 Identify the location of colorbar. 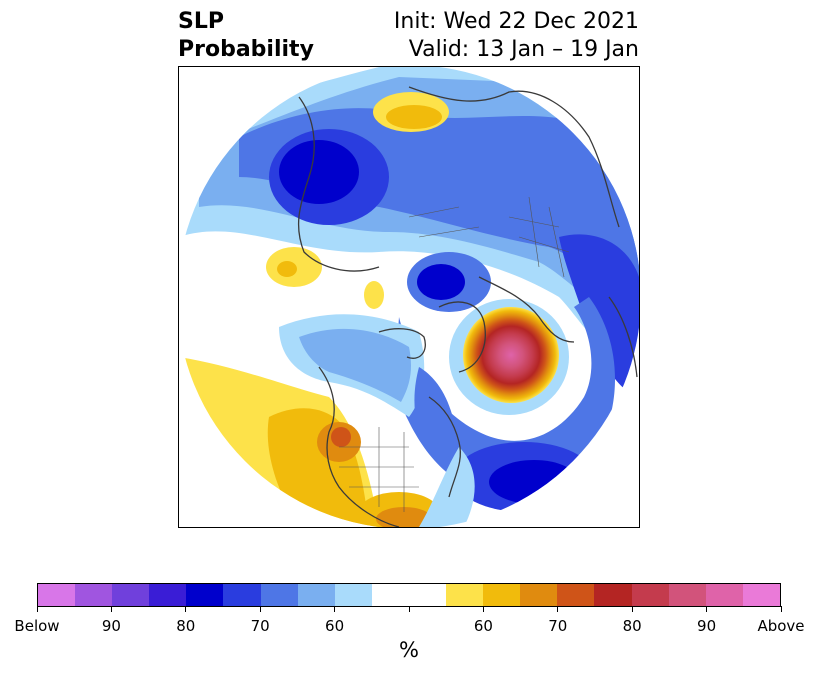
(409, 595).